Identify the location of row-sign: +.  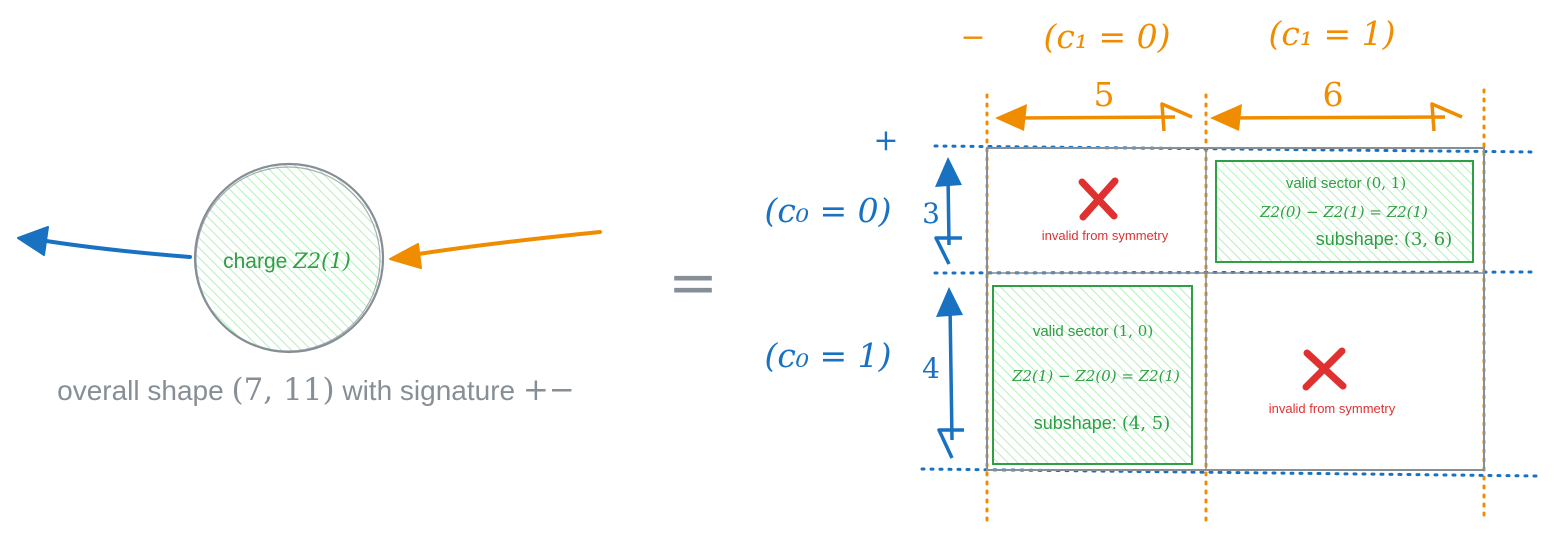
(885, 140).